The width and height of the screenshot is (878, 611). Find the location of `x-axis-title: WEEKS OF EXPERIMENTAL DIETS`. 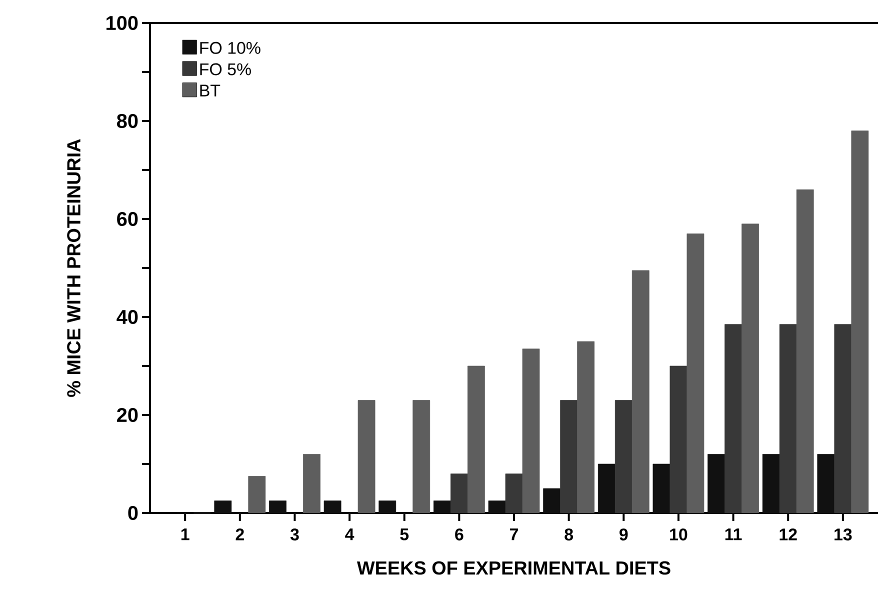

x-axis-title: WEEKS OF EXPERIMENTAL DIETS is located at coordinates (513, 568).